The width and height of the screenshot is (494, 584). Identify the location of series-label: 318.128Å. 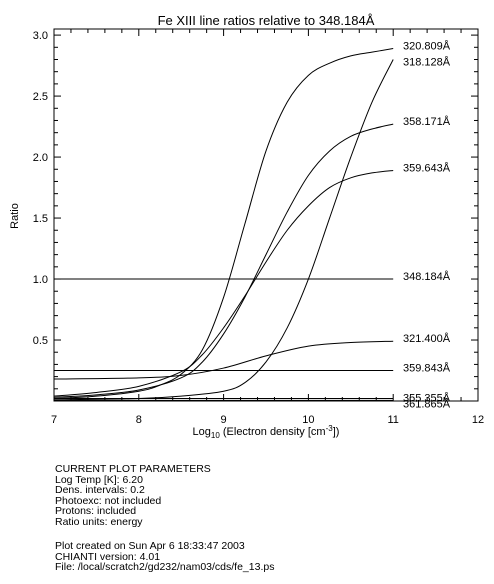
(427, 62).